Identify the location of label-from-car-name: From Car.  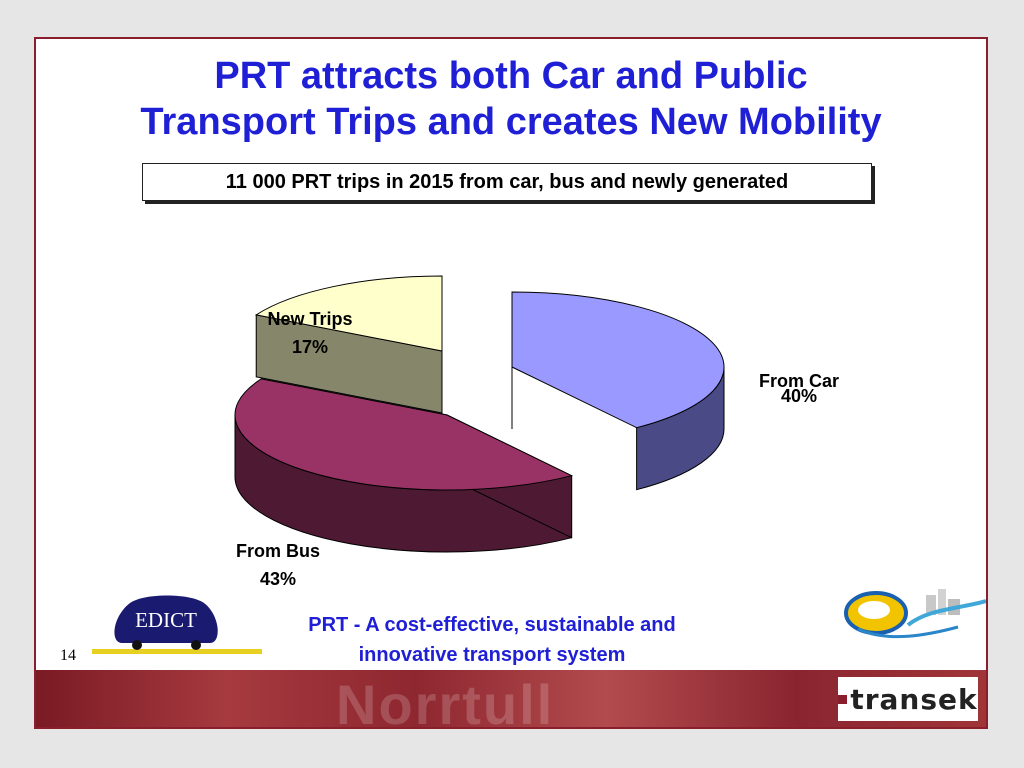
(799, 381).